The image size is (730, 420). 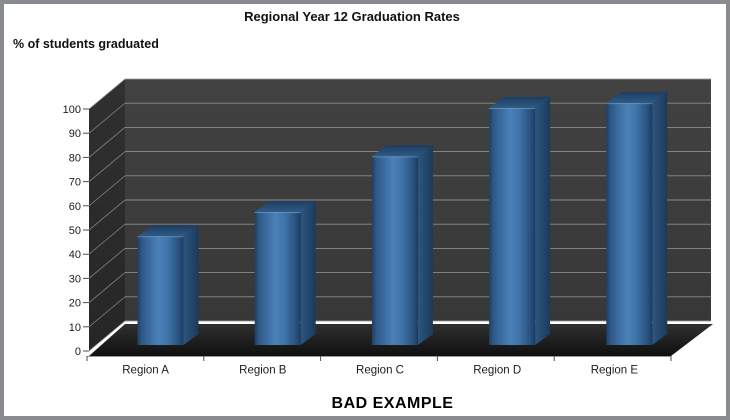 I want to click on bar-region-d-front, so click(x=512, y=226).